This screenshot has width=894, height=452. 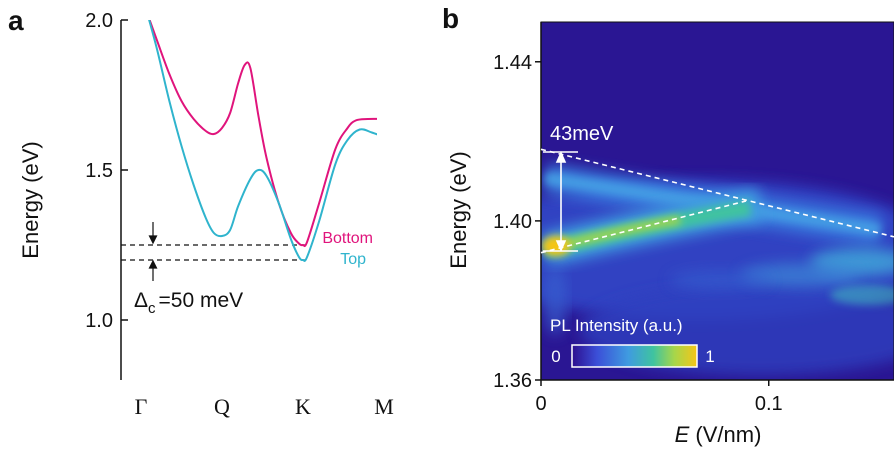 I want to click on series-line-top, so click(x=262, y=141).